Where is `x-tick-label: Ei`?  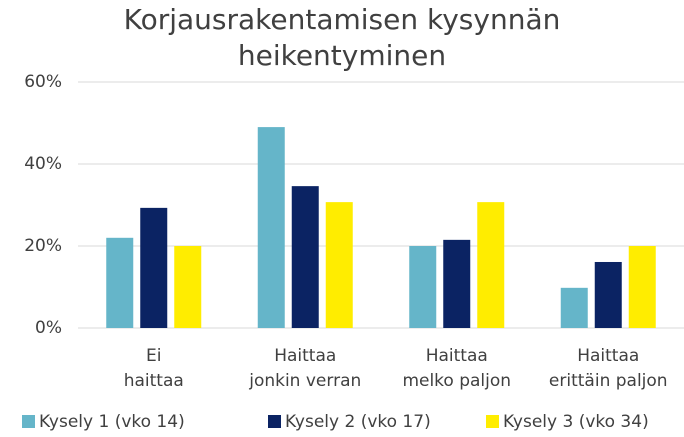
x-tick-label: Ei is located at coordinates (153, 356).